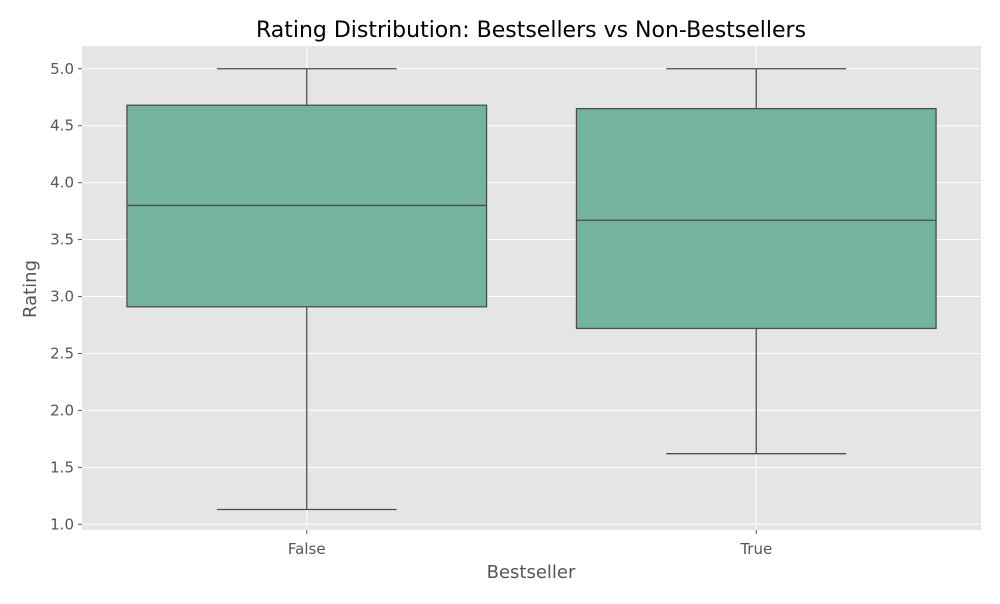  Describe the element at coordinates (62, 183) in the screenshot. I see `y-tick-label: 4.0` at that location.